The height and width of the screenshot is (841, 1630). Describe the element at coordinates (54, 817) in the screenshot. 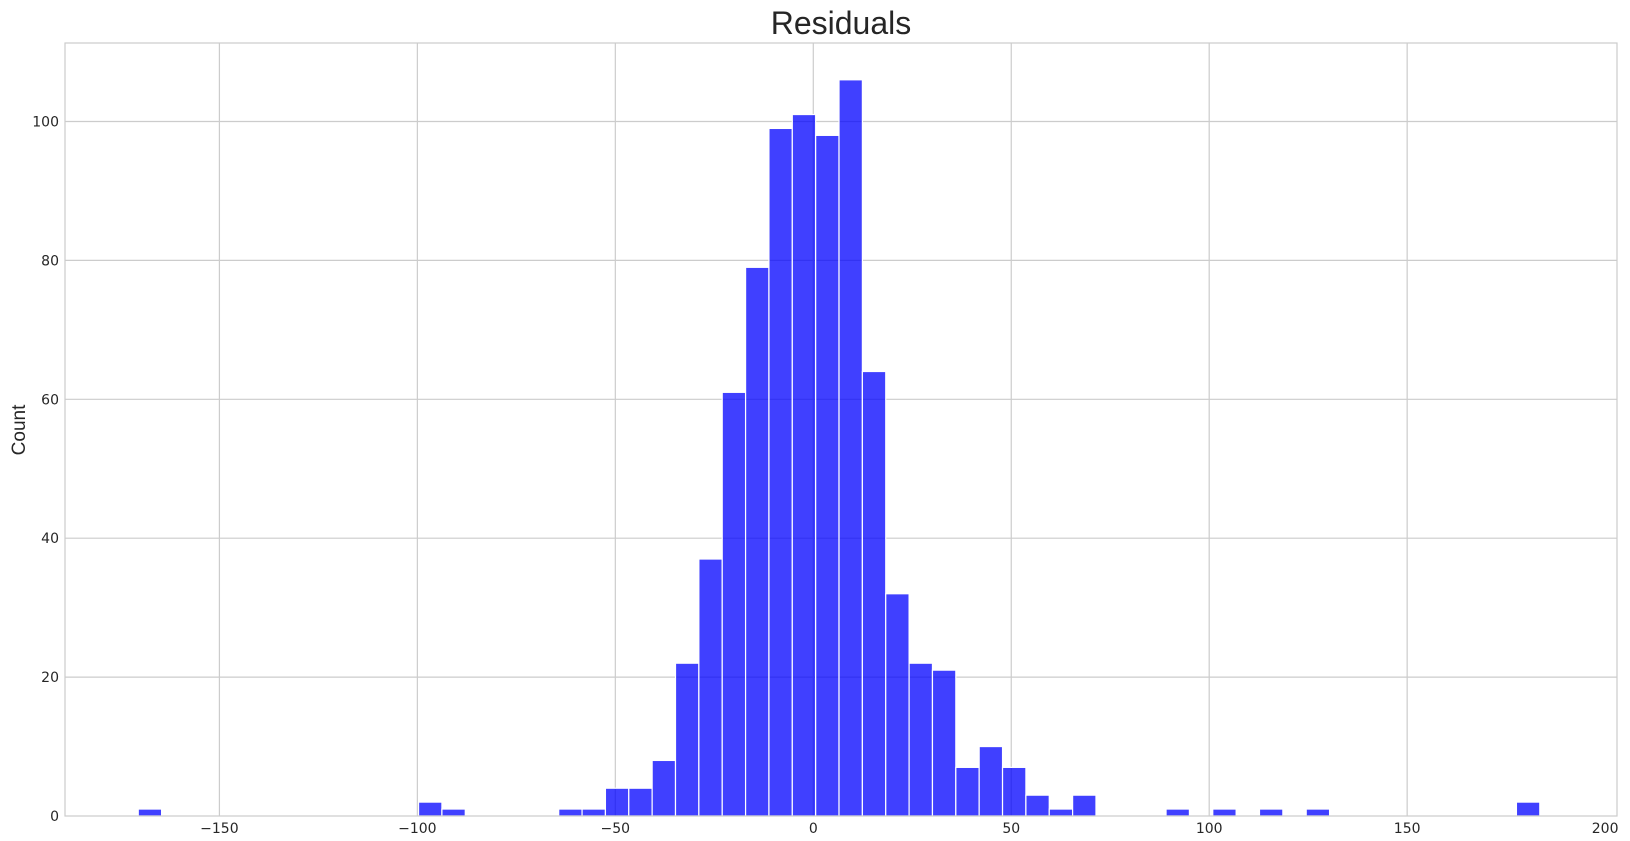

I see `y-tick-label: 0` at that location.